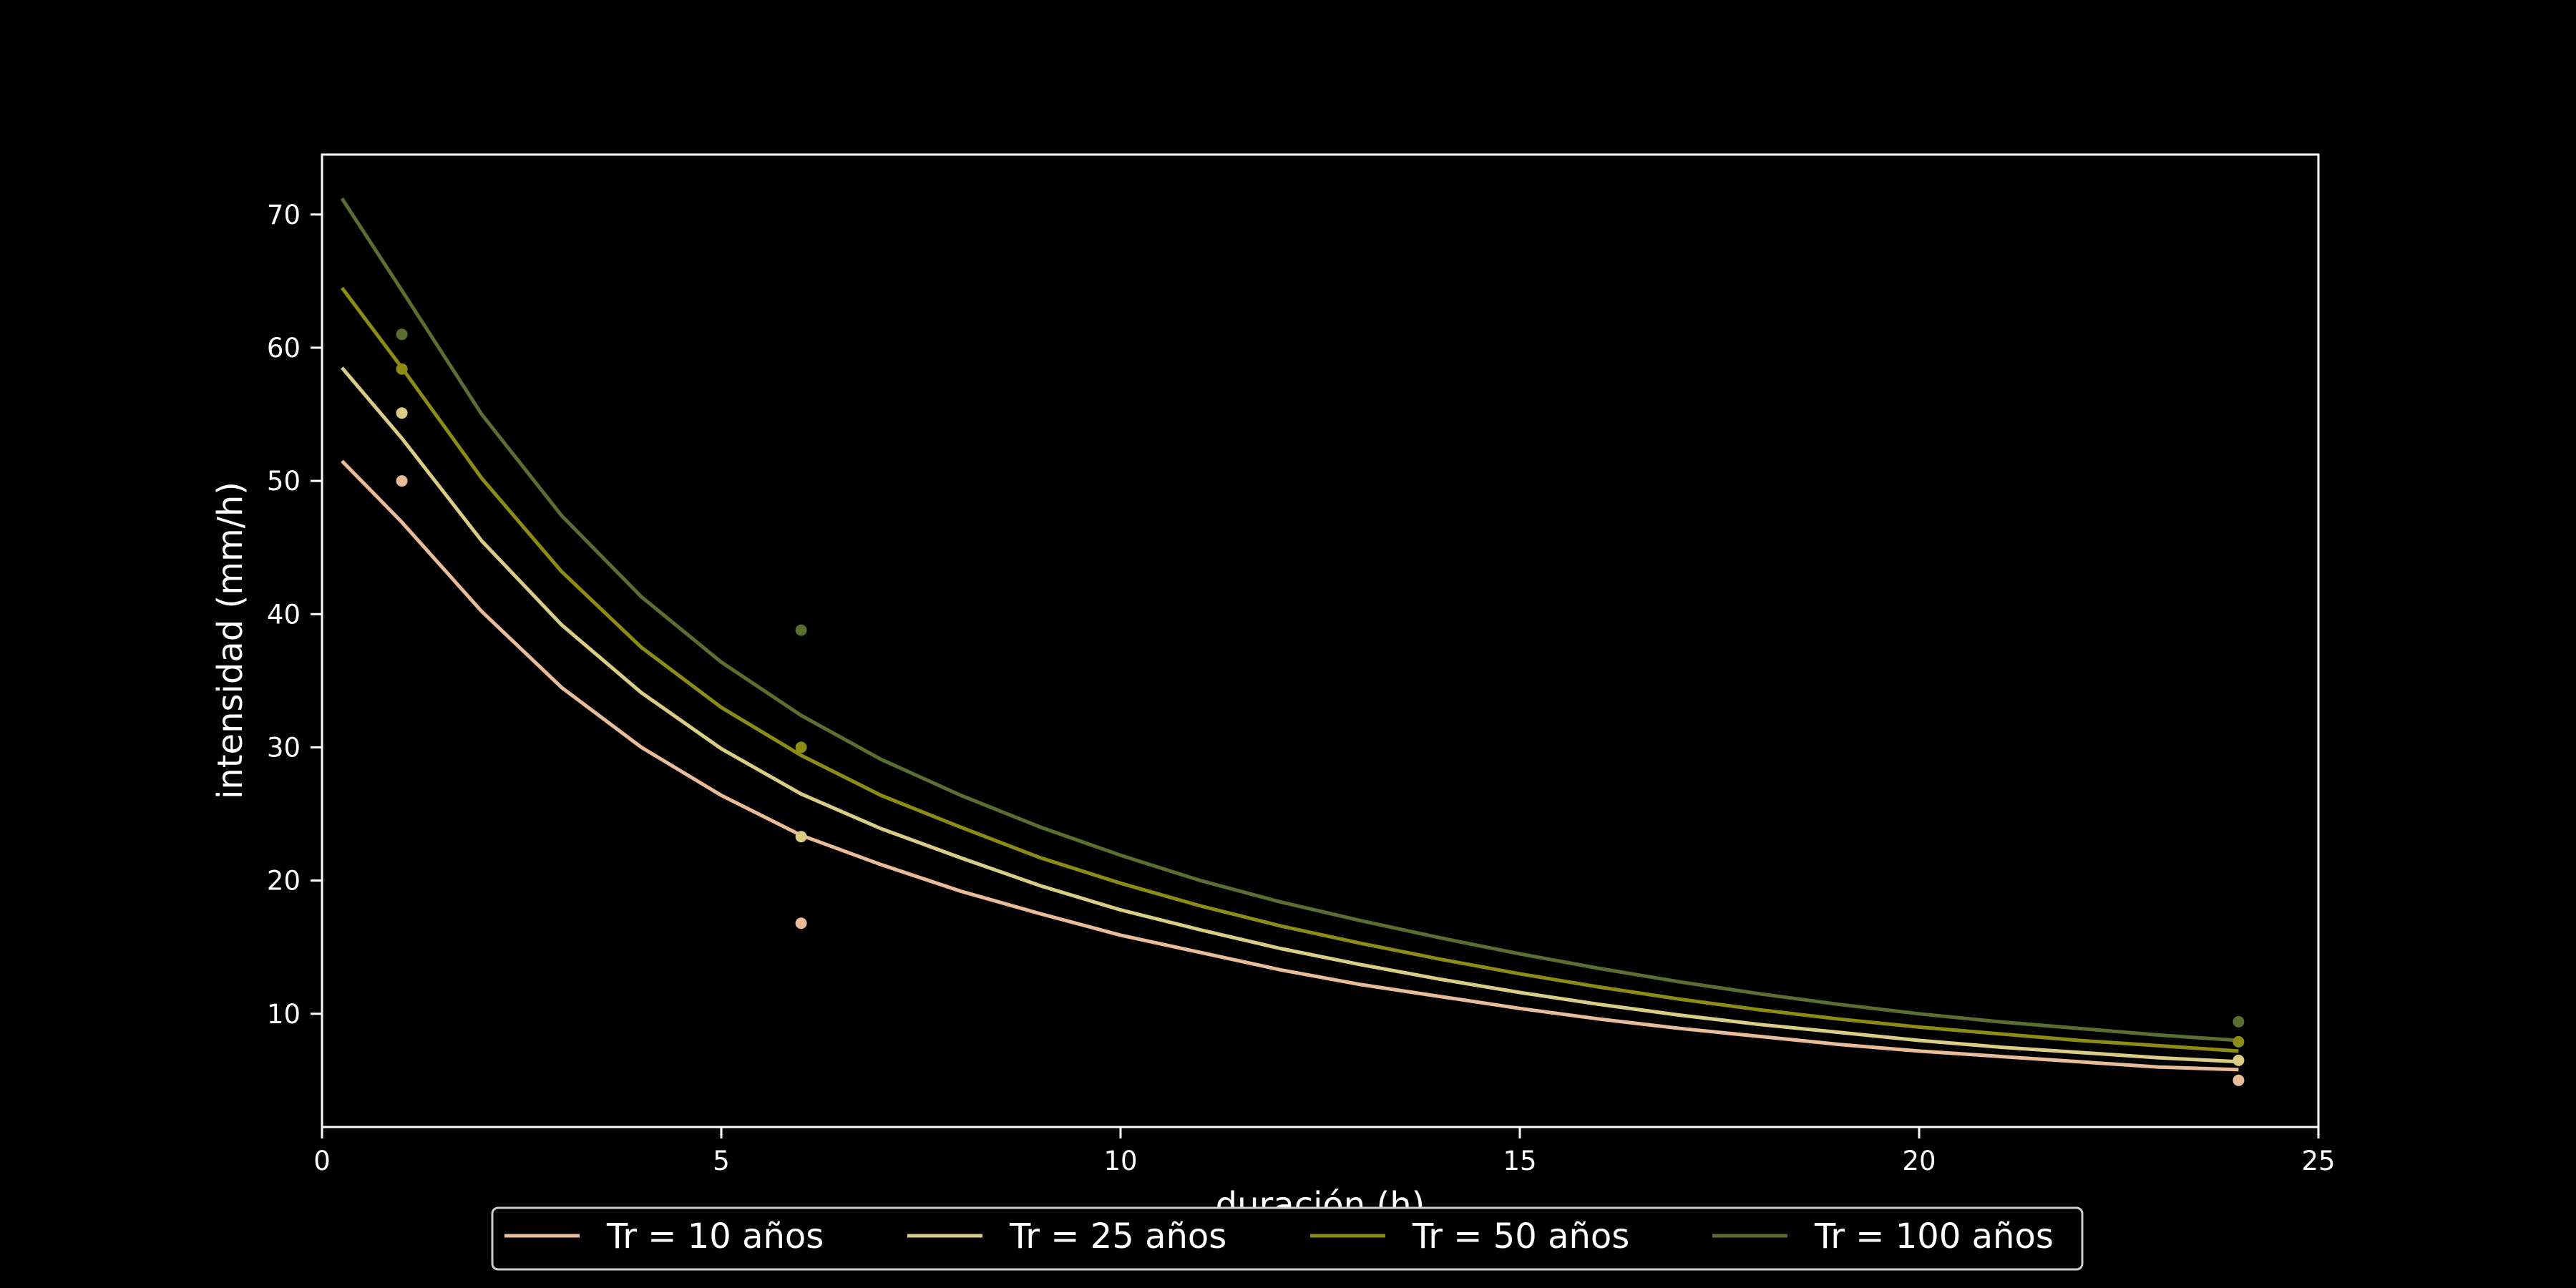  What do you see at coordinates (284, 215) in the screenshot?
I see `y-tick-label: 70` at bounding box center [284, 215].